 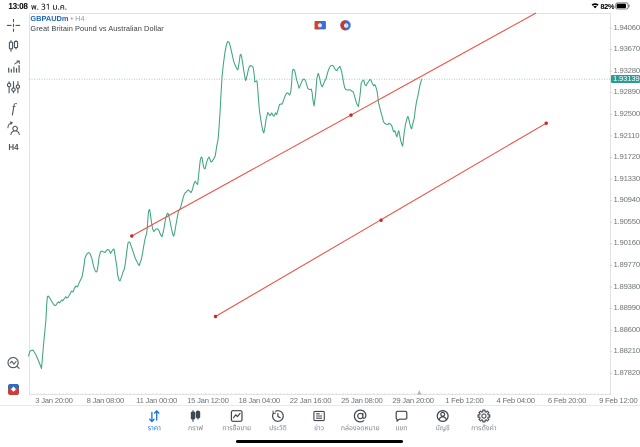 I want to click on svg-text: f, so click(x=15, y=107).